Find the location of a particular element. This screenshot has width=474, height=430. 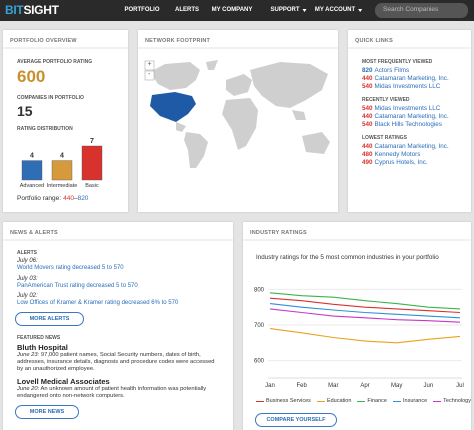

x-tick-label: Jun is located at coordinates (428, 386).